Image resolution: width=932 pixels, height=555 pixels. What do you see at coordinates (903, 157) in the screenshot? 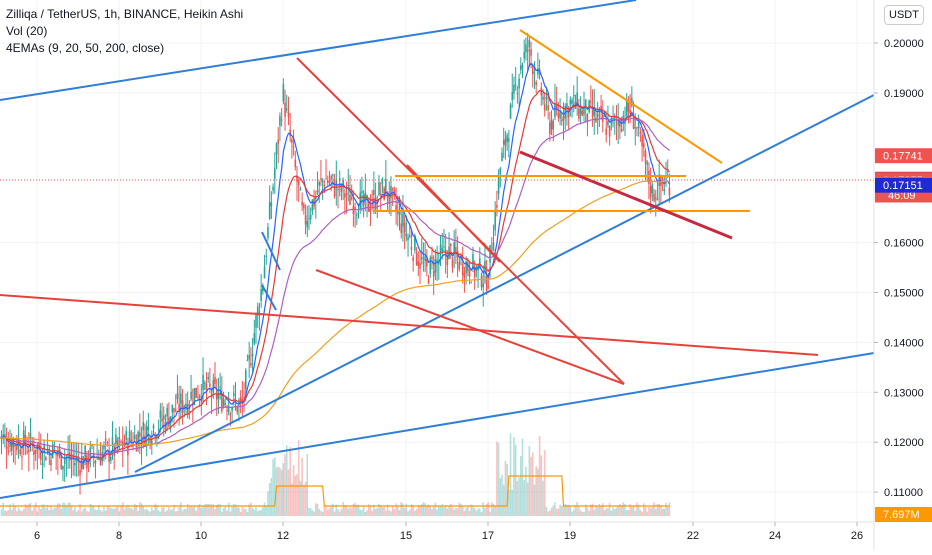
I see `price-label-value: 0.17741` at bounding box center [903, 157].